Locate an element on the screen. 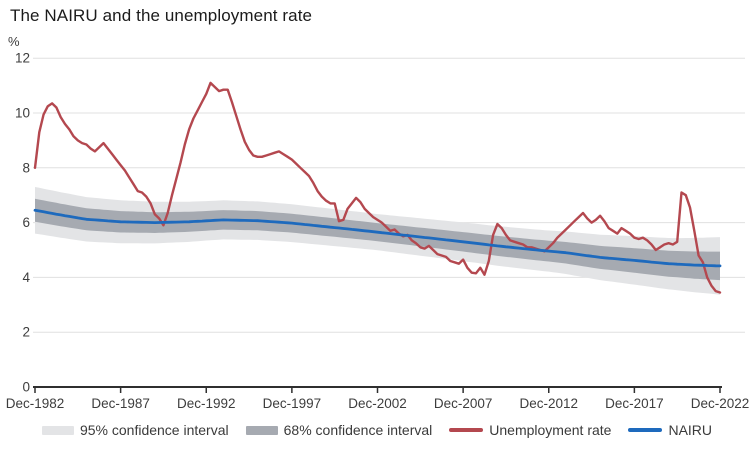 The height and width of the screenshot is (454, 754). legend-label-unemployment: Unemployment rate is located at coordinates (550, 430).